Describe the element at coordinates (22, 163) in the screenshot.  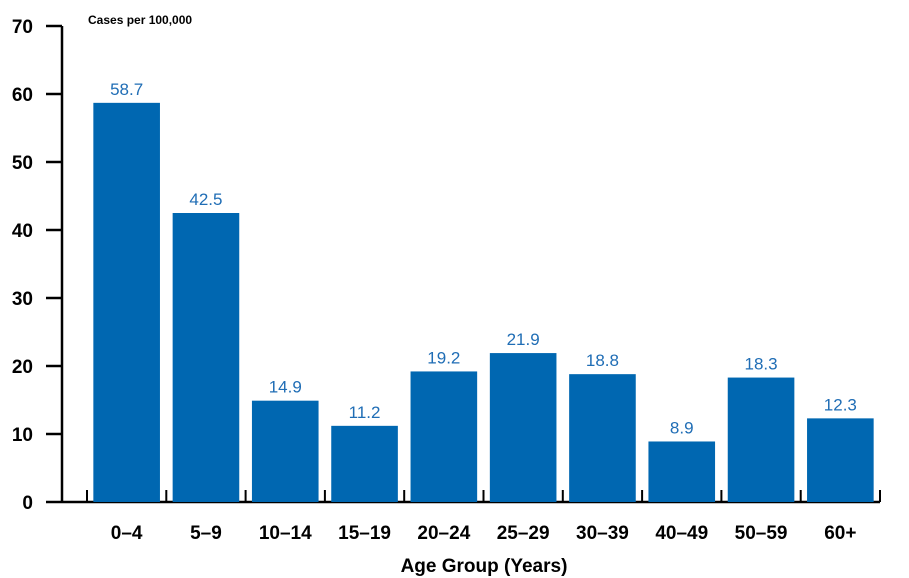
I see `y-tick-label: 50` at that location.